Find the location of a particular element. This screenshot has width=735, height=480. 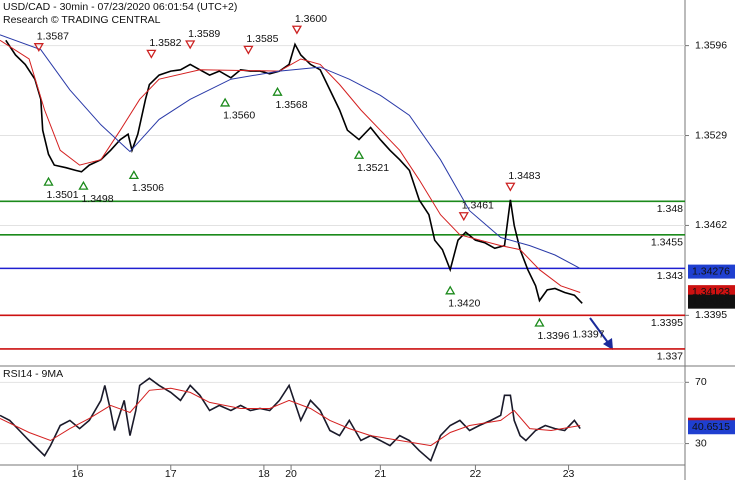

low-label: 1.3560 is located at coordinates (239, 116).